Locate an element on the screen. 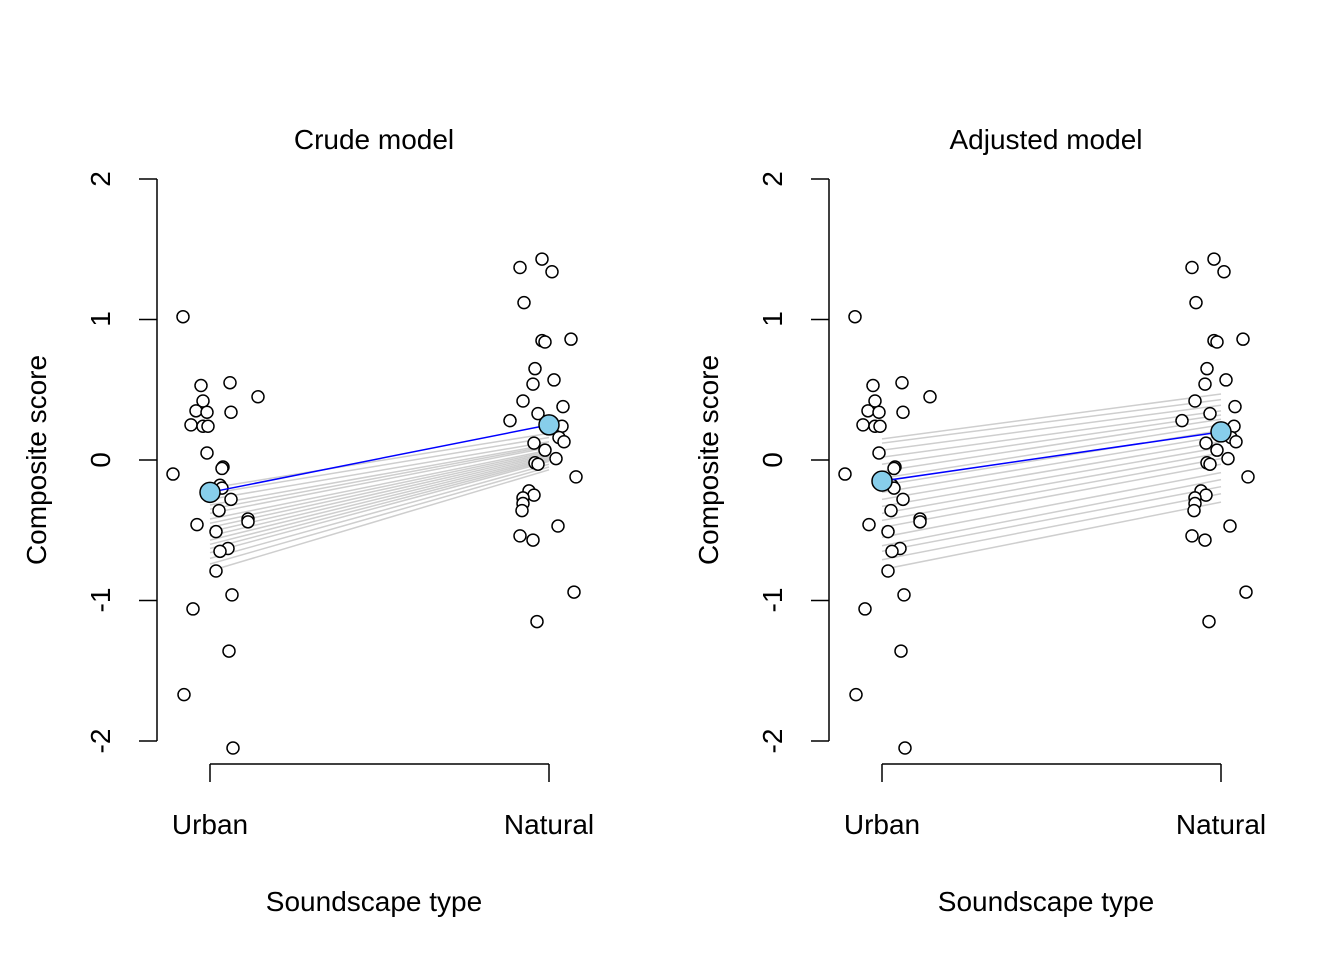  panel-title: Crude model is located at coordinates (374, 139).